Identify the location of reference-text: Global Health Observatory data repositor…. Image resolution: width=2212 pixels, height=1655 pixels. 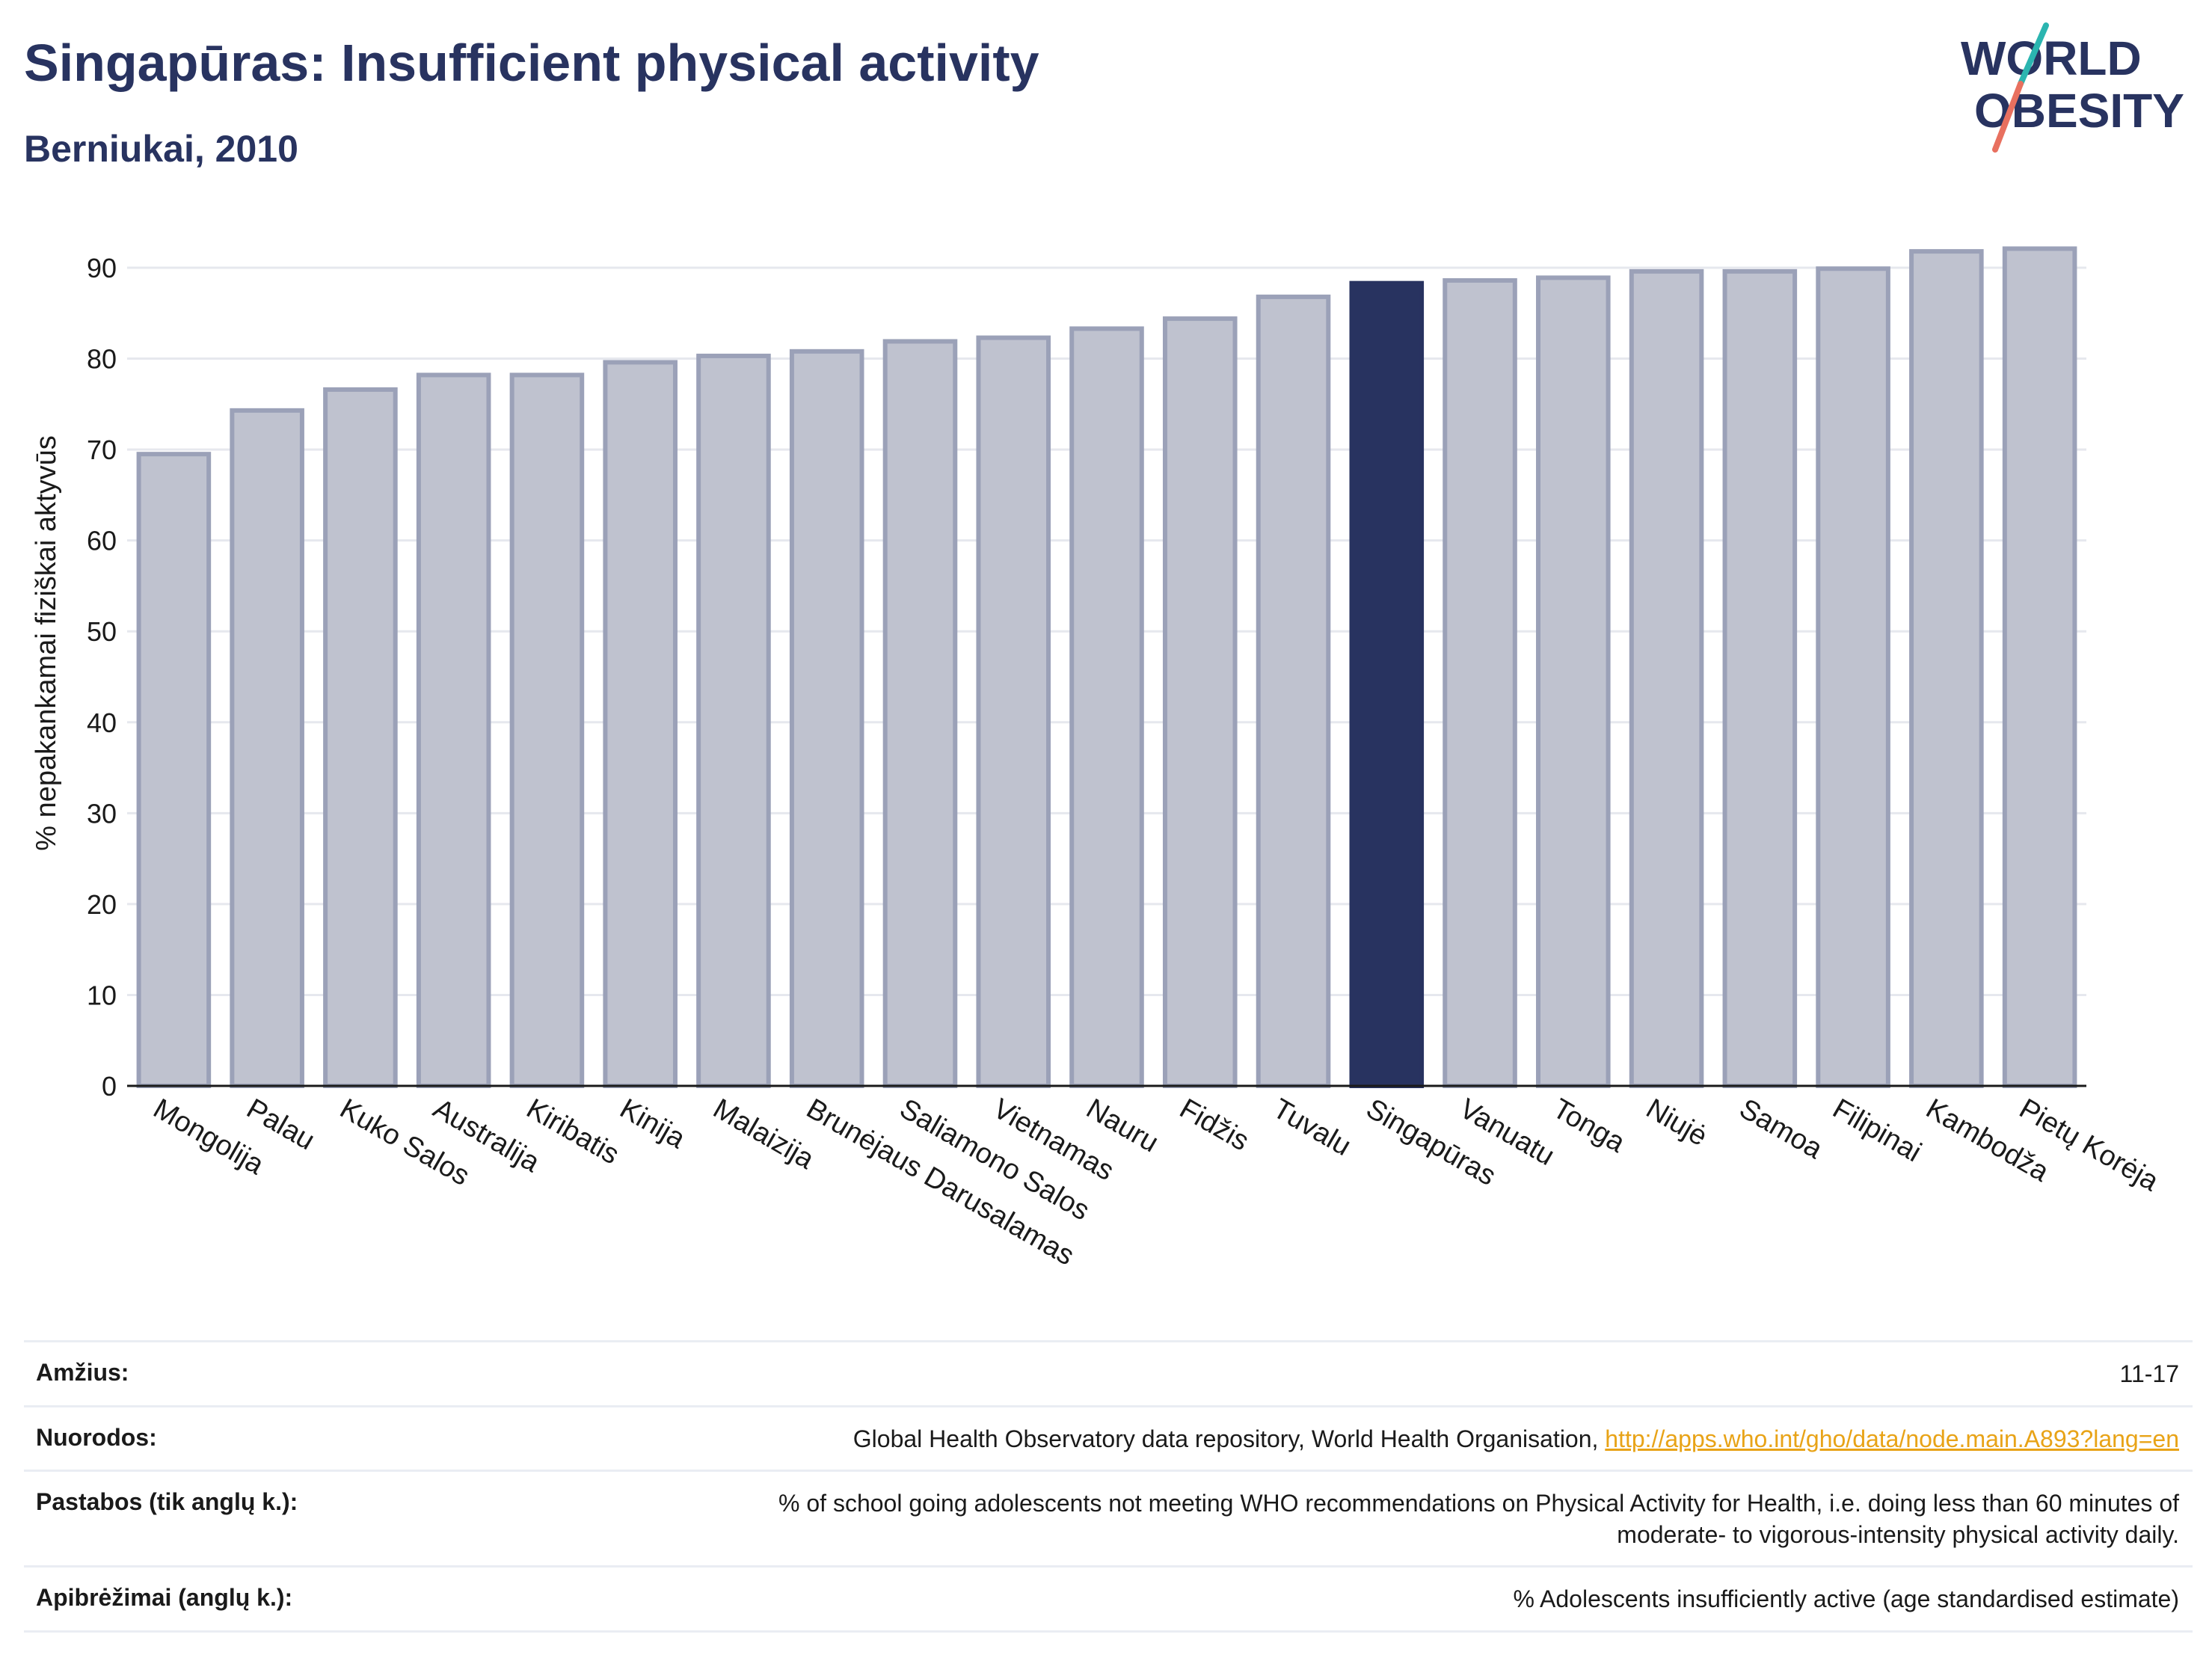
(1225, 1438).